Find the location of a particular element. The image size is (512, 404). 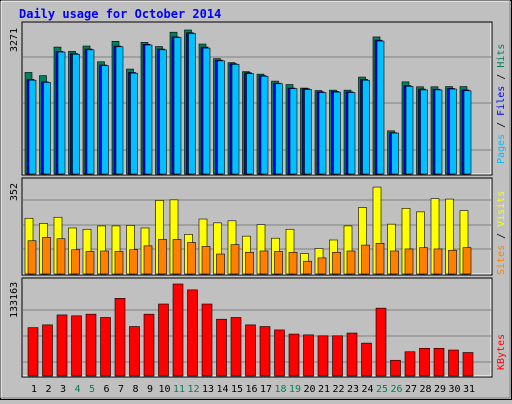

legend-sep-2: / is located at coordinates (501, 77).